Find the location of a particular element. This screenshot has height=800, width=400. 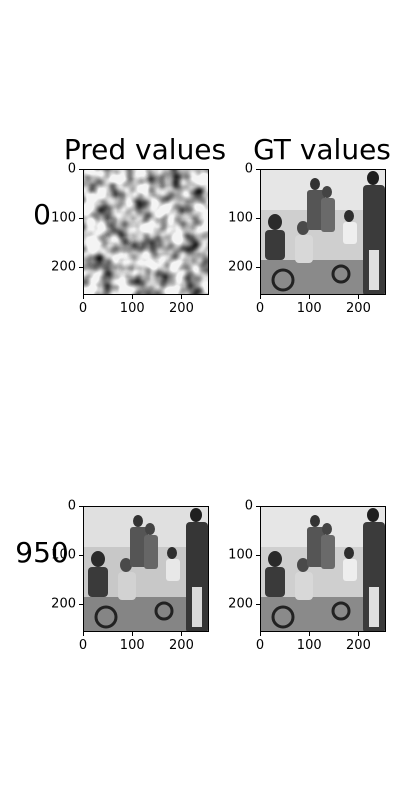

row-label-0: 0 is located at coordinates (42, 214).